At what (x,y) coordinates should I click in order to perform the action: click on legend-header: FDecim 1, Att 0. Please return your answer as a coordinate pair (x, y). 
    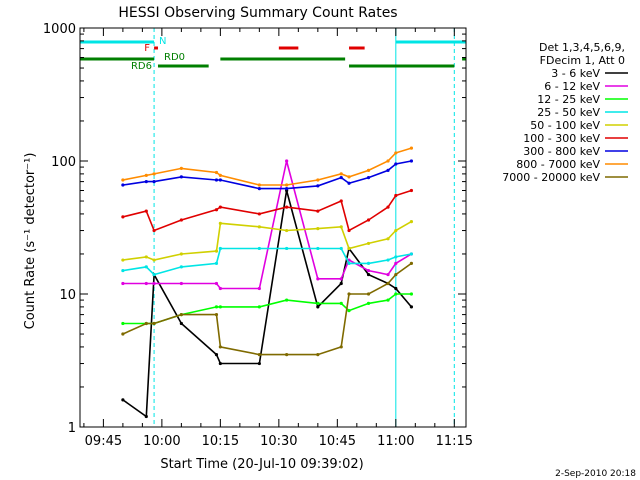
    Looking at the image, I should click on (582, 60).